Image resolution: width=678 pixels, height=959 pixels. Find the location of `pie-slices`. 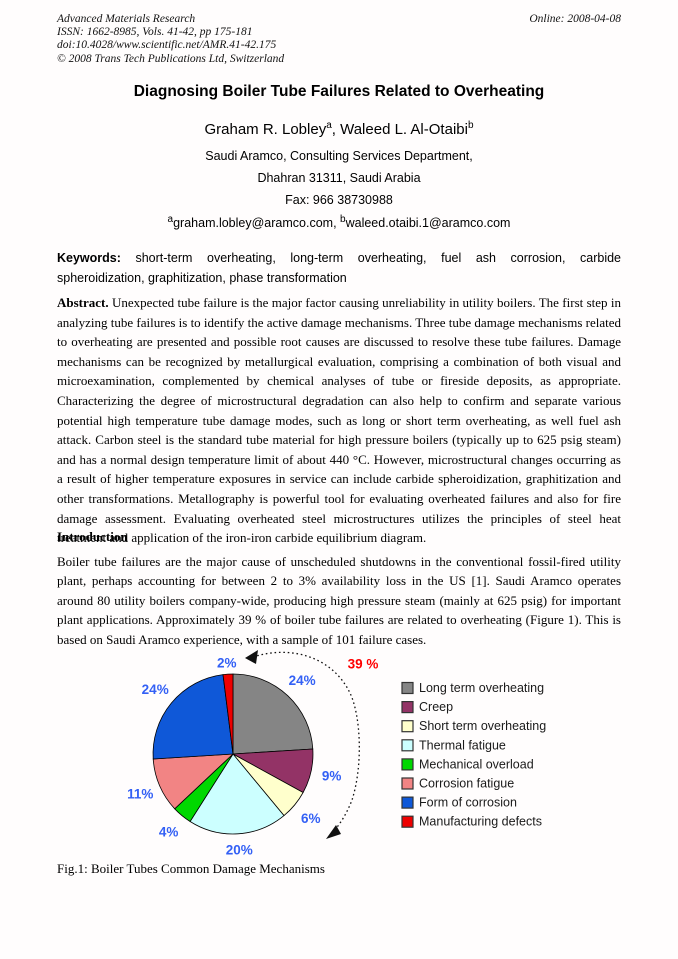

pie-slices is located at coordinates (233, 754).